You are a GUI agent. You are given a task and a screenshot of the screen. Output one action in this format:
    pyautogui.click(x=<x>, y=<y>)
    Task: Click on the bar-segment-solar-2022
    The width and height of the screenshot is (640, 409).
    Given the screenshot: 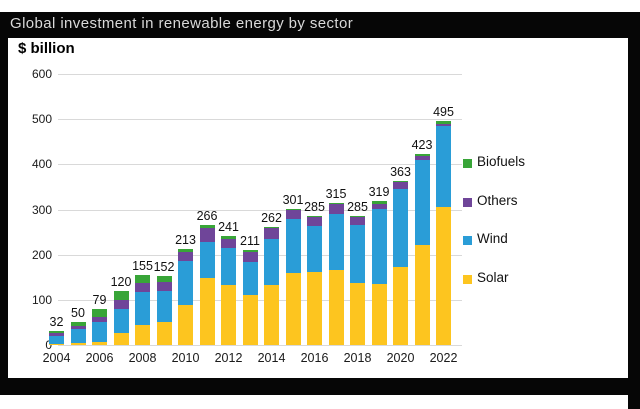 What is the action you would take?
    pyautogui.click(x=443, y=276)
    